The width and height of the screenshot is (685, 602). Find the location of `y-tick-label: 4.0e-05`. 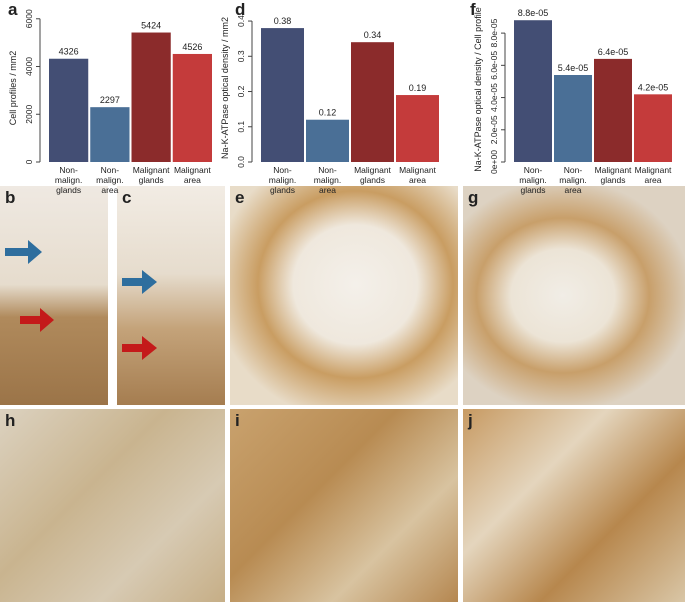

y-tick-label: 4.0e-05 is located at coordinates (494, 97).